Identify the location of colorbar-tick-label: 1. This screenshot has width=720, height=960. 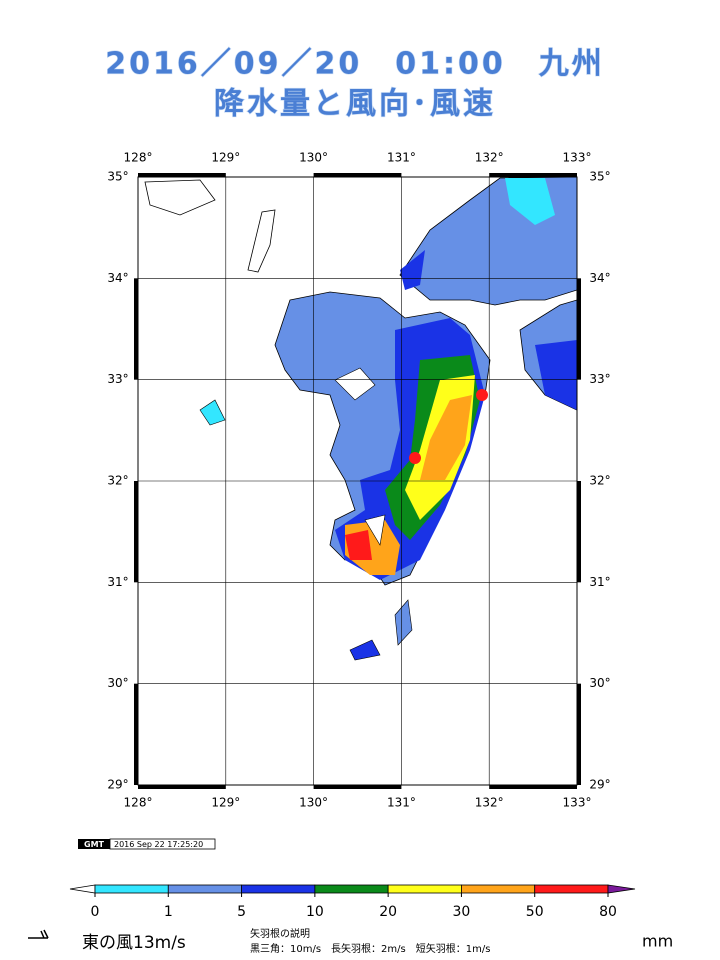
(168, 912).